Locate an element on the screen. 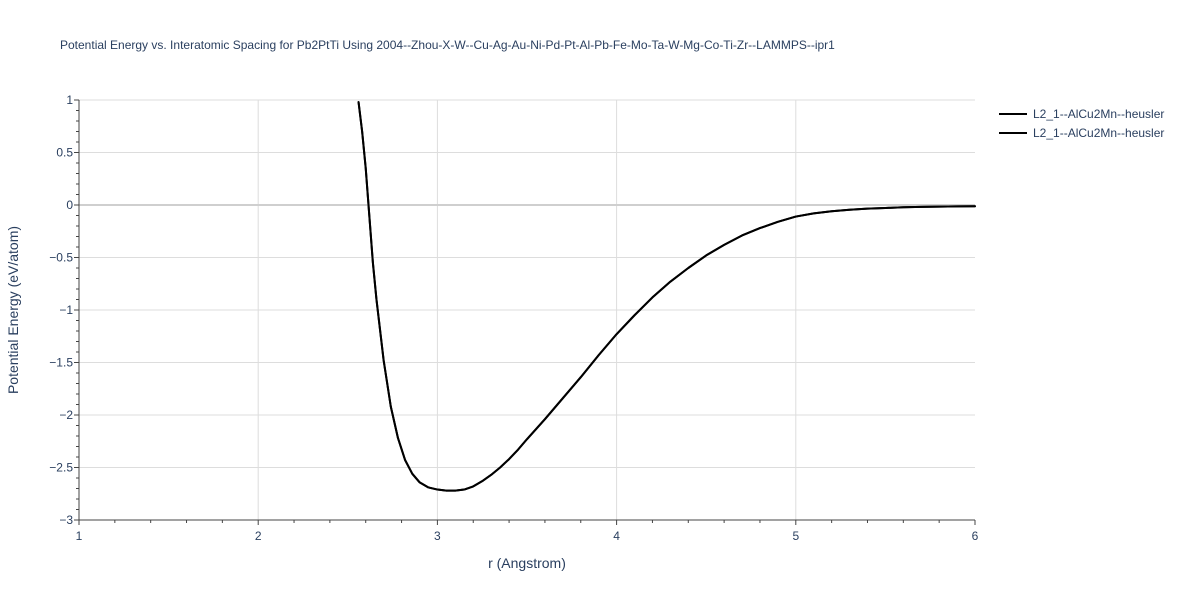 This screenshot has height=600, width=1200. y-tick-label-5: −0.5 is located at coordinates (61, 258).